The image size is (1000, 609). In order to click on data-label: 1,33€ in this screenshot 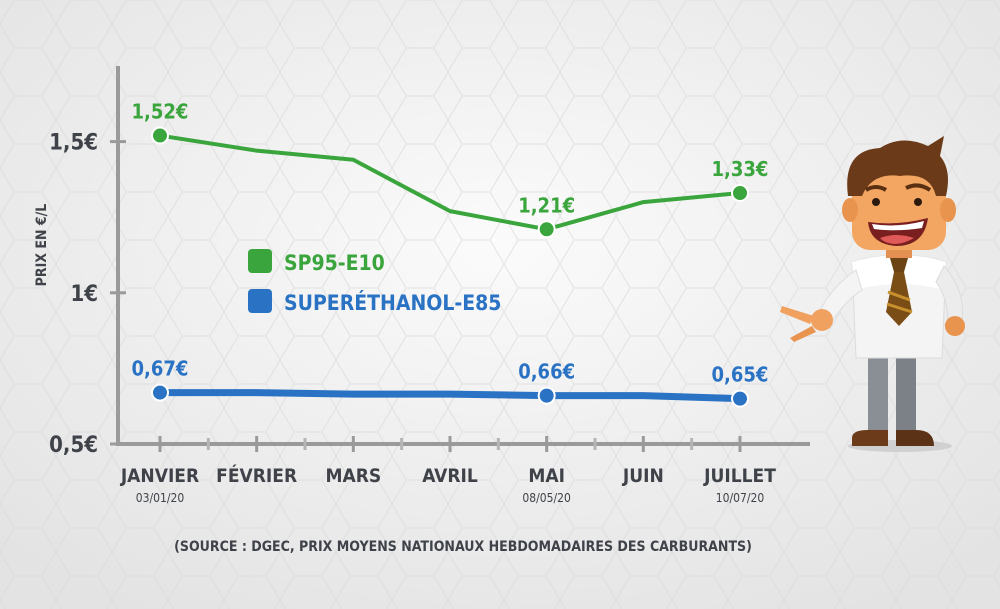, I will do `click(740, 169)`.